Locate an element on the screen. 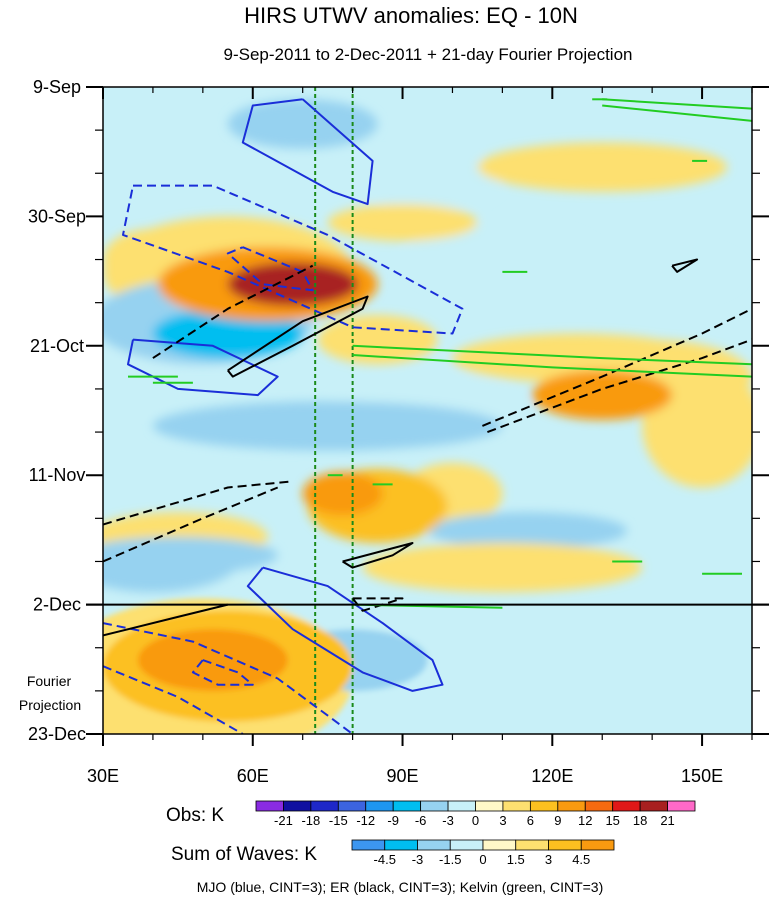 The height and width of the screenshot is (900, 771). obs-colorbar-label: -12 is located at coordinates (365, 820).